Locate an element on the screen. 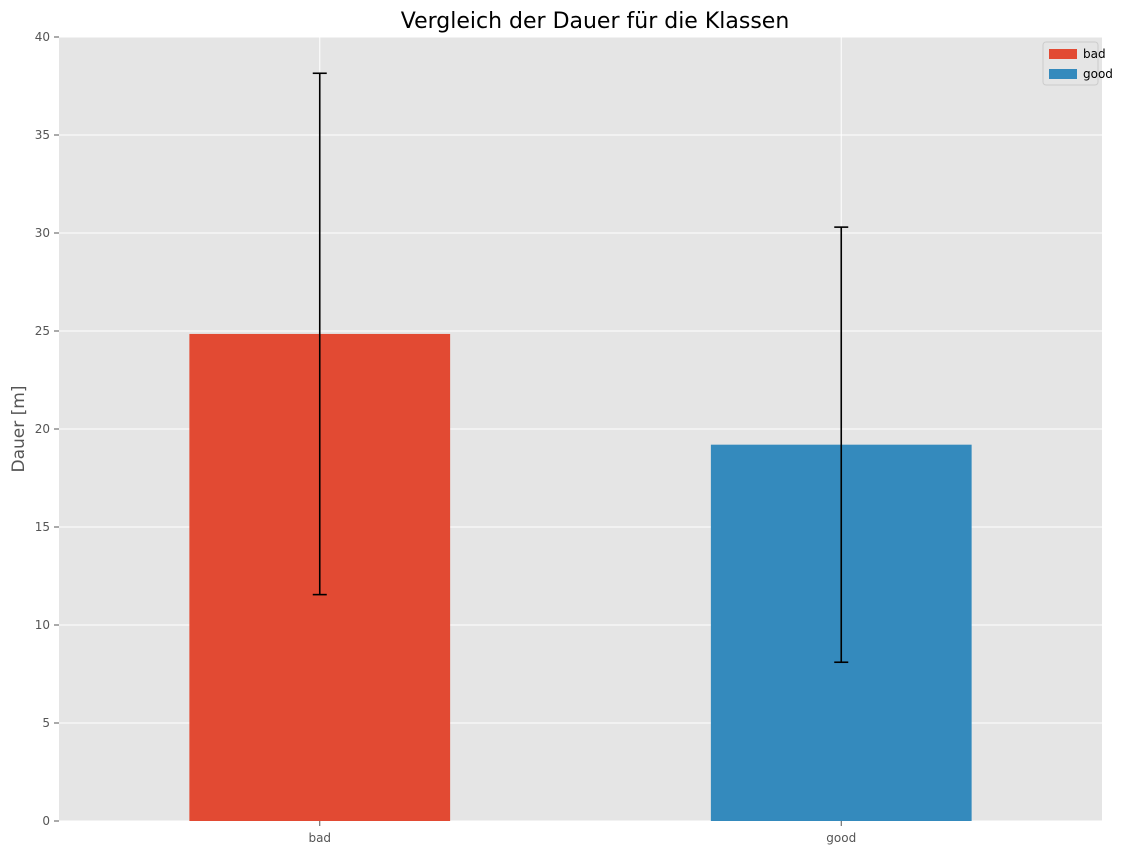 This screenshot has height=854, width=1142. legend-label-bad: bad is located at coordinates (1094, 54).